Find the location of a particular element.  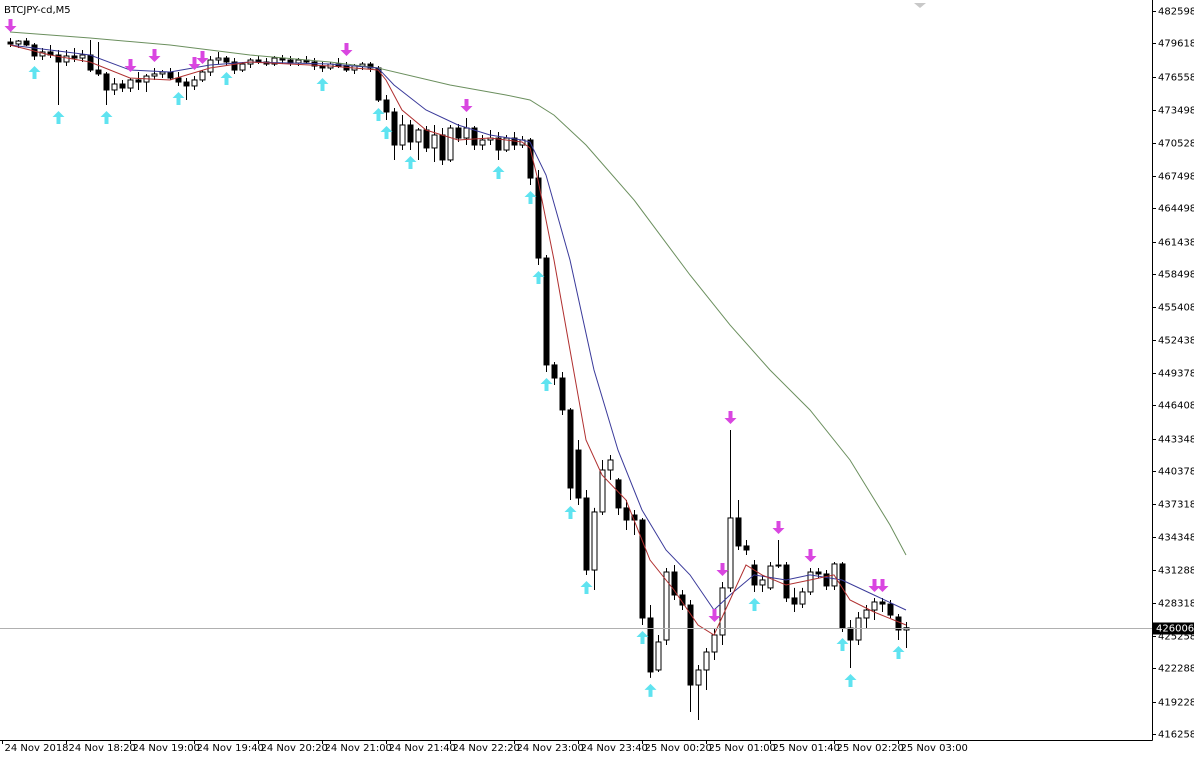

x-tick-label: 25 Nov 00:20 is located at coordinates (678, 748).